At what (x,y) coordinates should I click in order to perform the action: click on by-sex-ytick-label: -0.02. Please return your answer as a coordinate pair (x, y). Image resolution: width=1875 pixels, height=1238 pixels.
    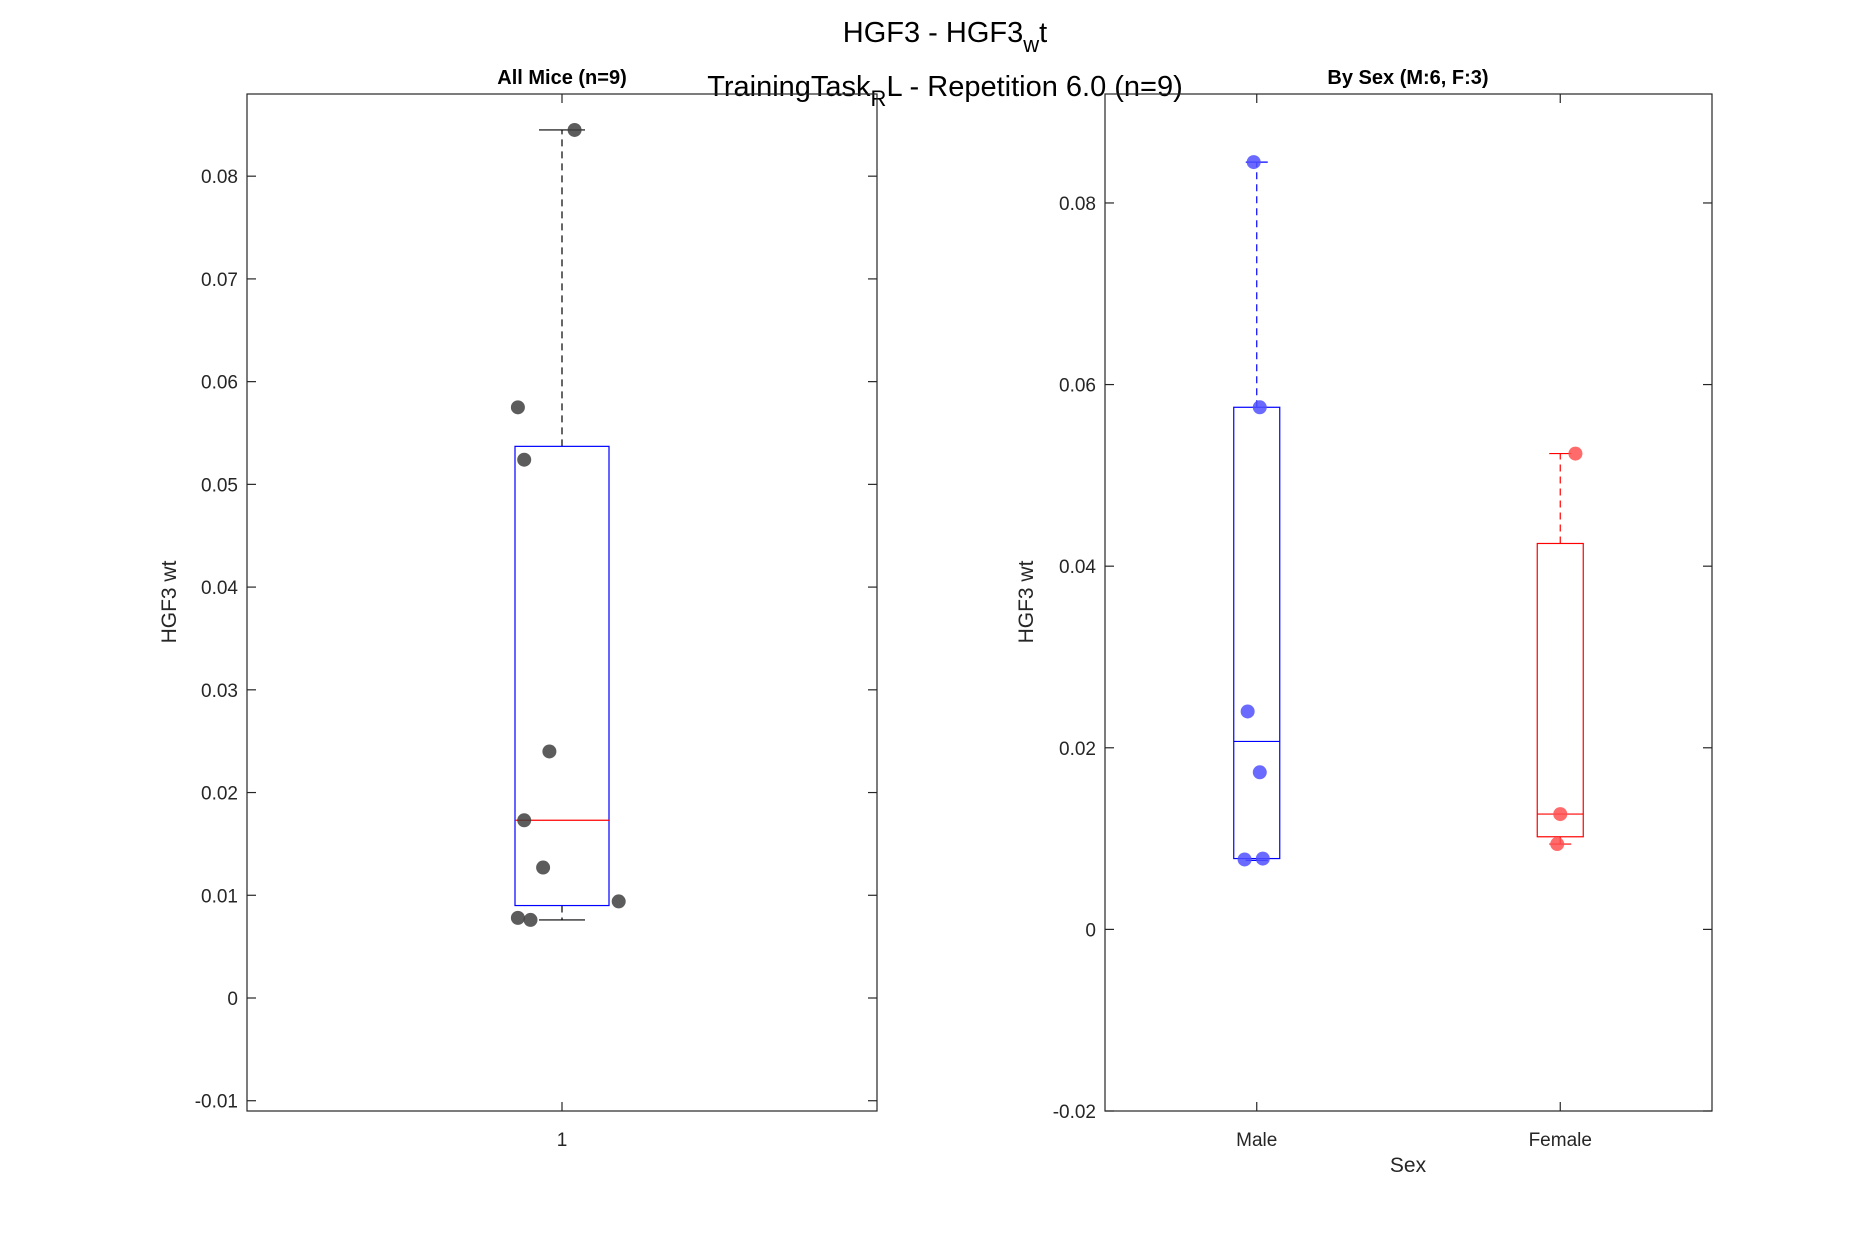
    Looking at the image, I should click on (1074, 1112).